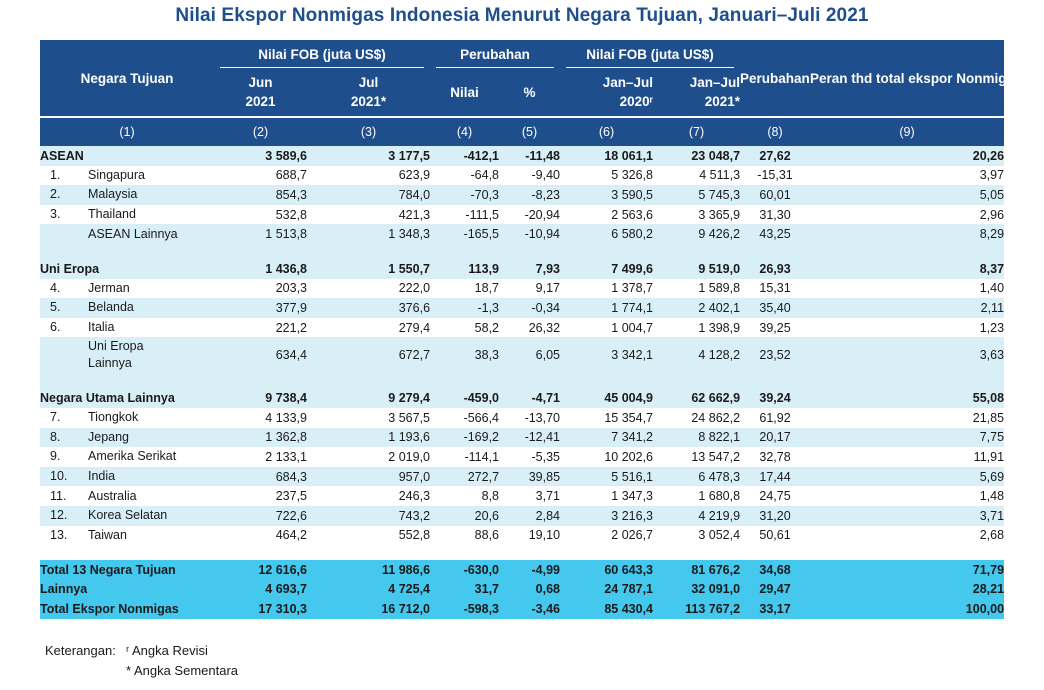  Describe the element at coordinates (530, 476) in the screenshot. I see `table-cell: 39,85` at that location.